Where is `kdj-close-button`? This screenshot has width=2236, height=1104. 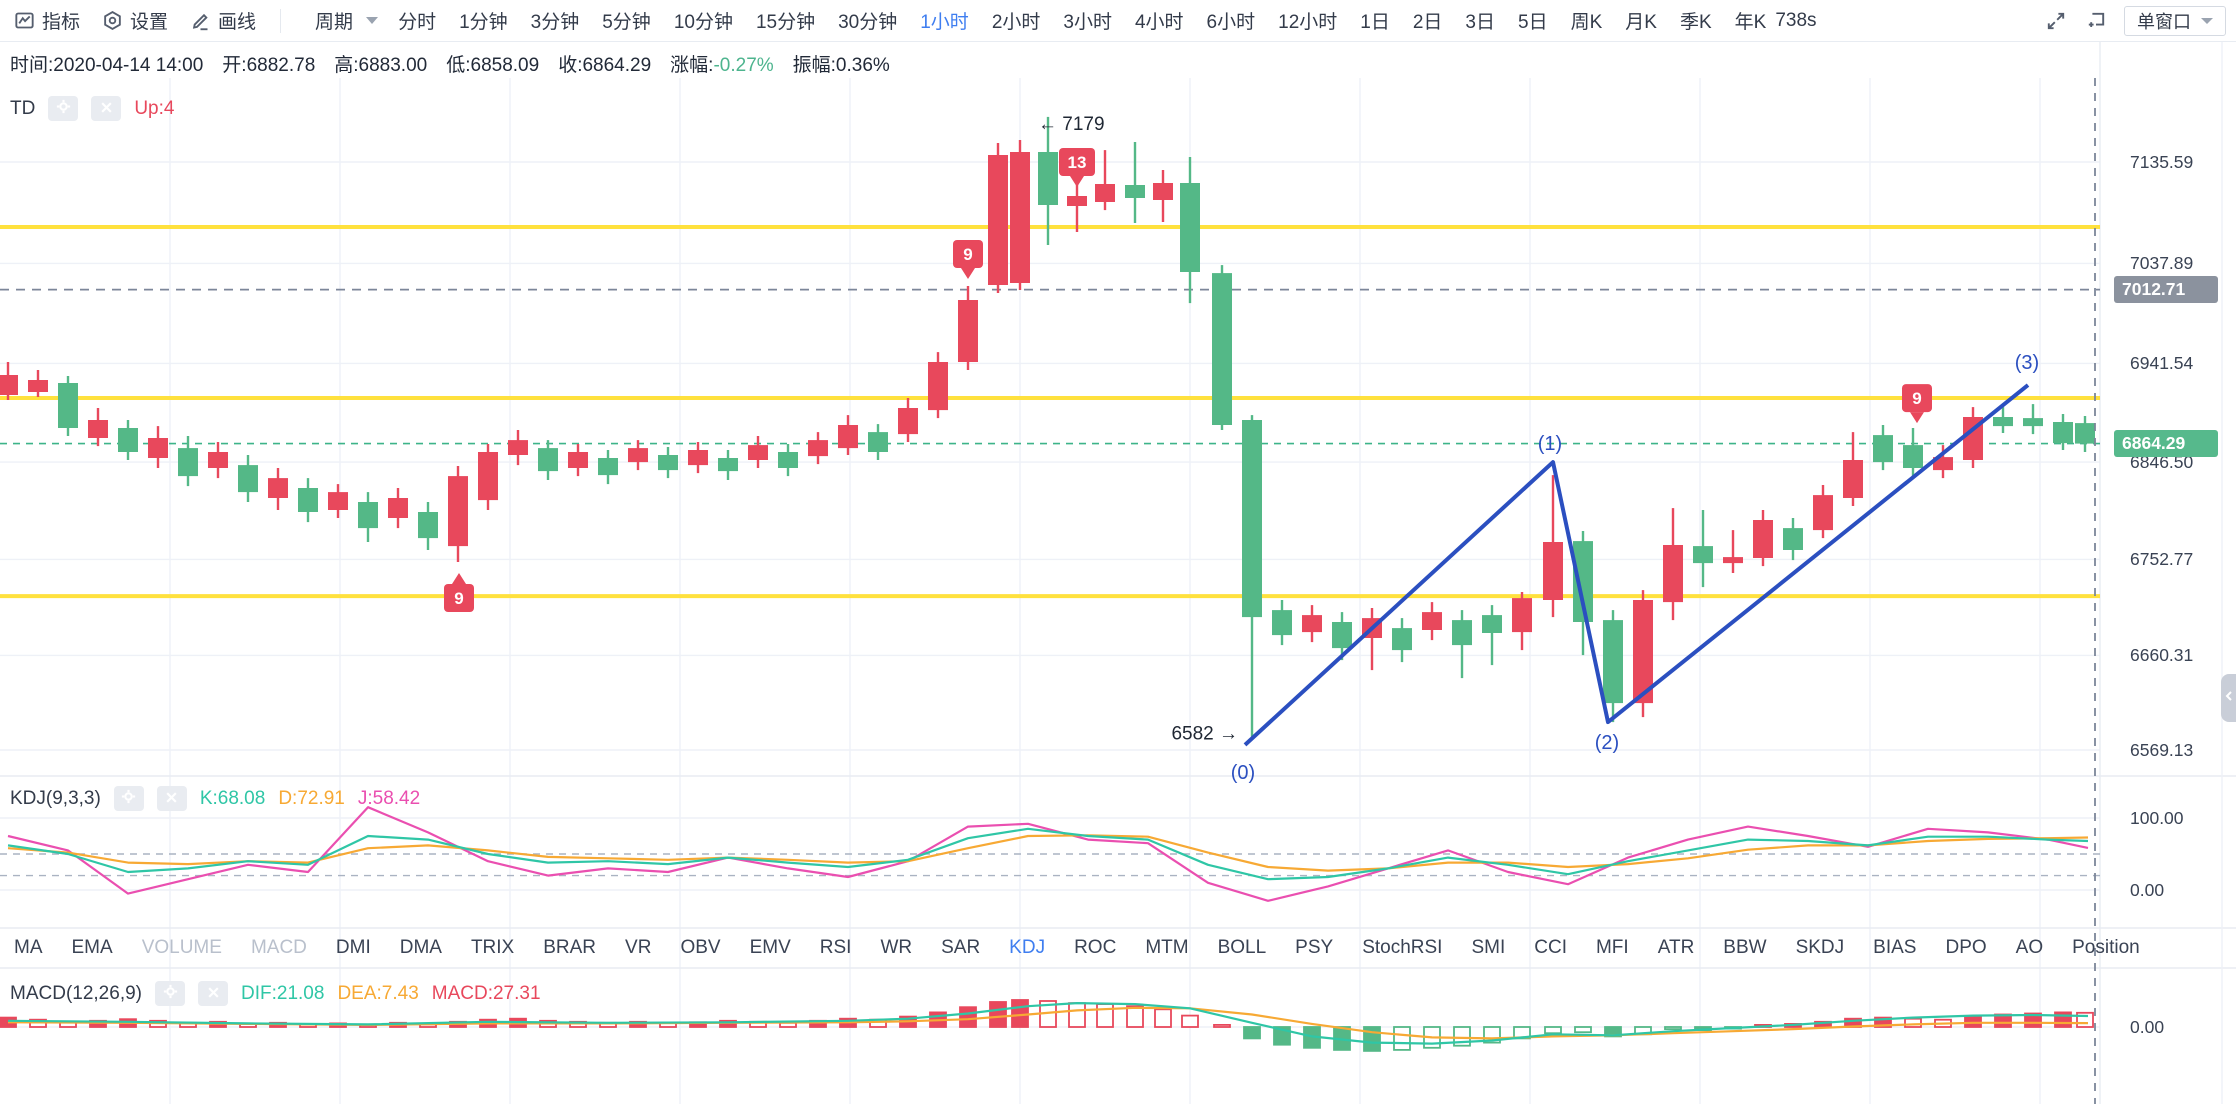
kdj-close-button is located at coordinates (171, 798).